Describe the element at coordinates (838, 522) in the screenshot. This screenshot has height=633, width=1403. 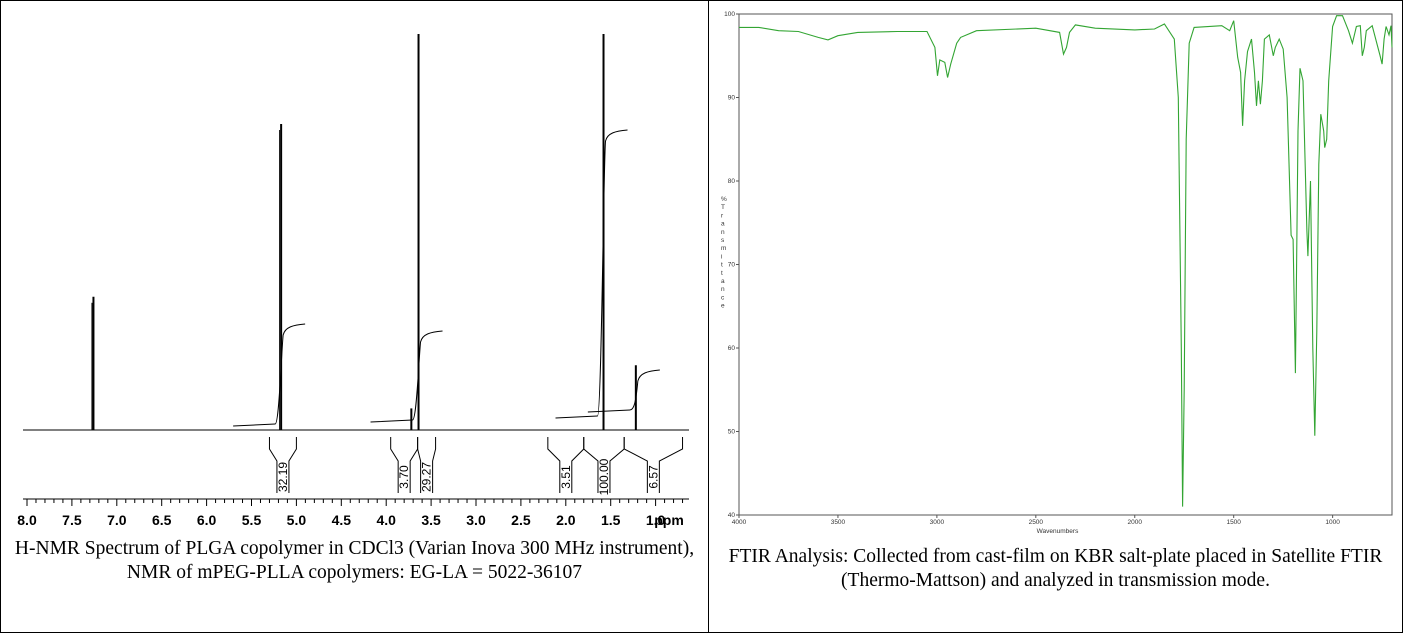
I see `x-tick-label: 3500` at that location.